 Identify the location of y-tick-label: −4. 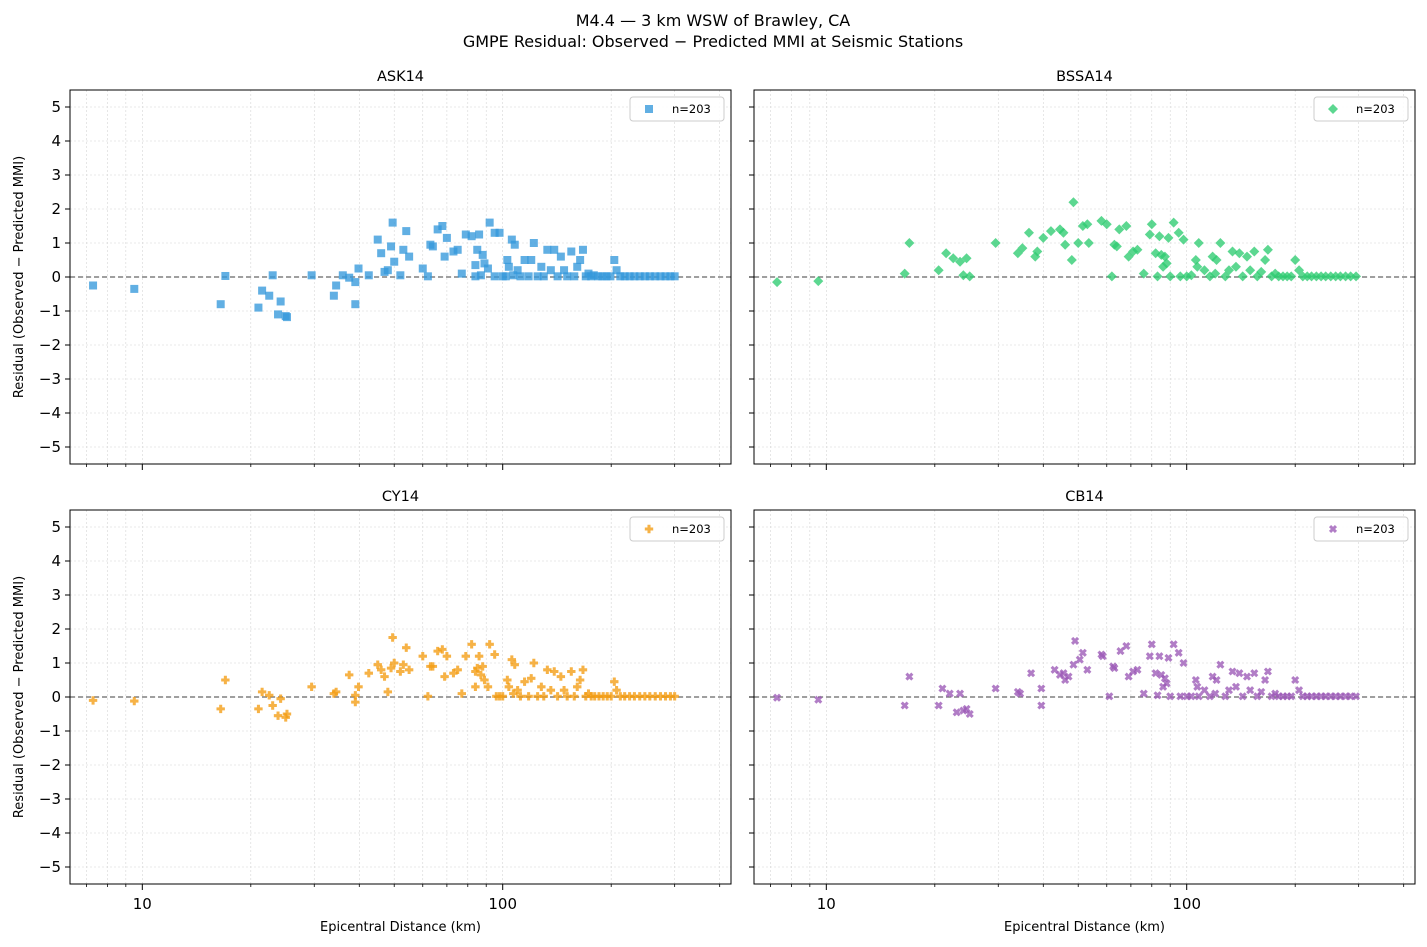
(50, 413).